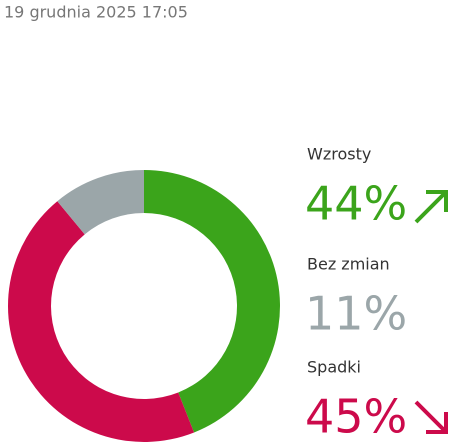  What do you see at coordinates (96, 12) in the screenshot?
I see `timestamp: 19 grudnia 2025 17:05` at bounding box center [96, 12].